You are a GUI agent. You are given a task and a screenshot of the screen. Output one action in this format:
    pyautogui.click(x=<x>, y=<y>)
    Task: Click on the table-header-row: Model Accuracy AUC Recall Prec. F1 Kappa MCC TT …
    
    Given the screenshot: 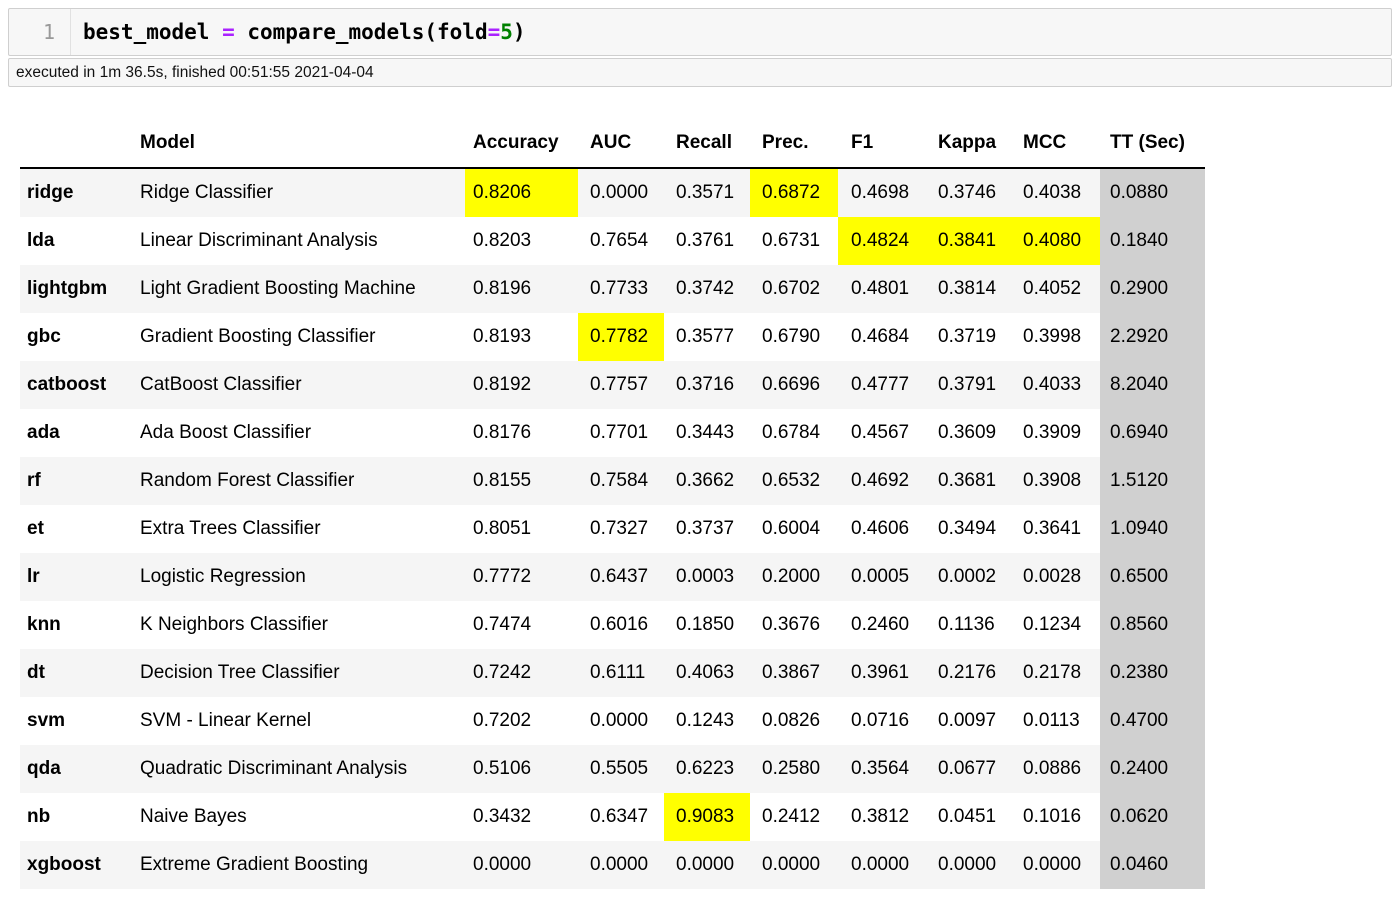 What is the action you would take?
    pyautogui.click(x=612, y=147)
    